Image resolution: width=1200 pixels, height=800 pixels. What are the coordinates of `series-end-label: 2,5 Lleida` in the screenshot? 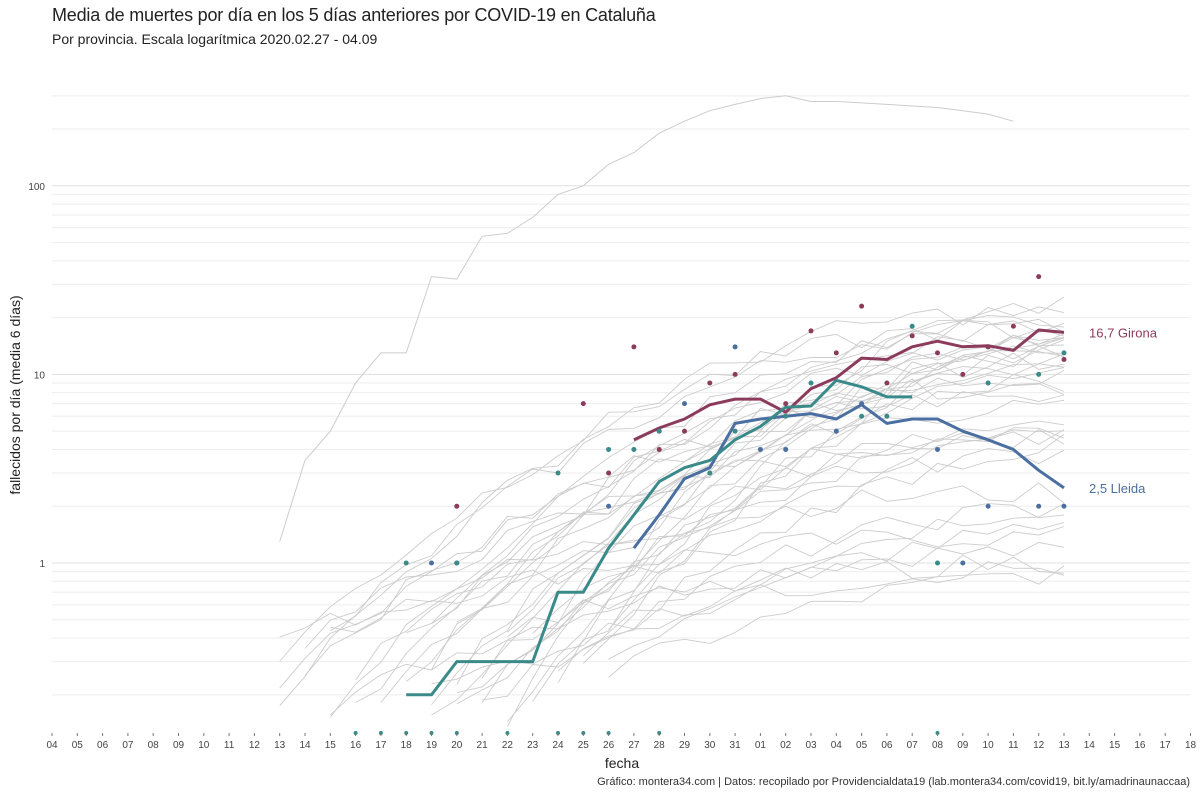 It's located at (1117, 488).